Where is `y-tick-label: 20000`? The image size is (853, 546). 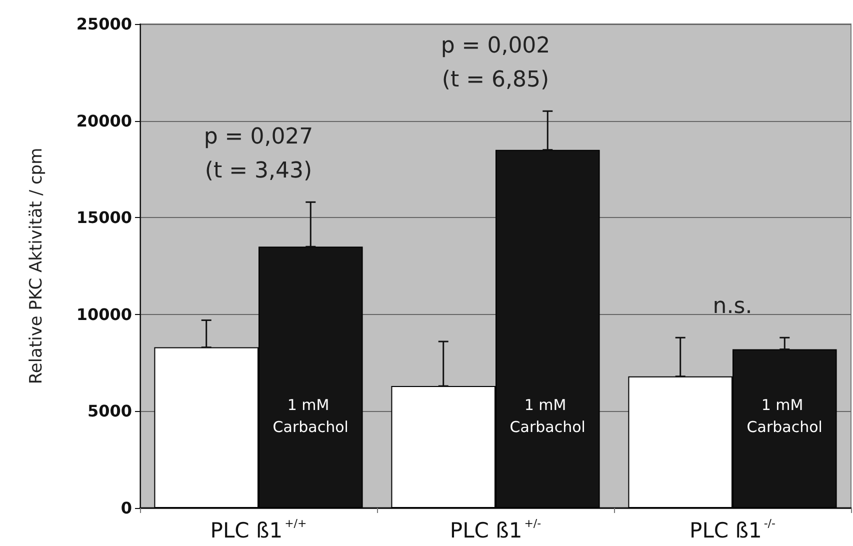 y-tick-label: 20000 is located at coordinates (104, 120).